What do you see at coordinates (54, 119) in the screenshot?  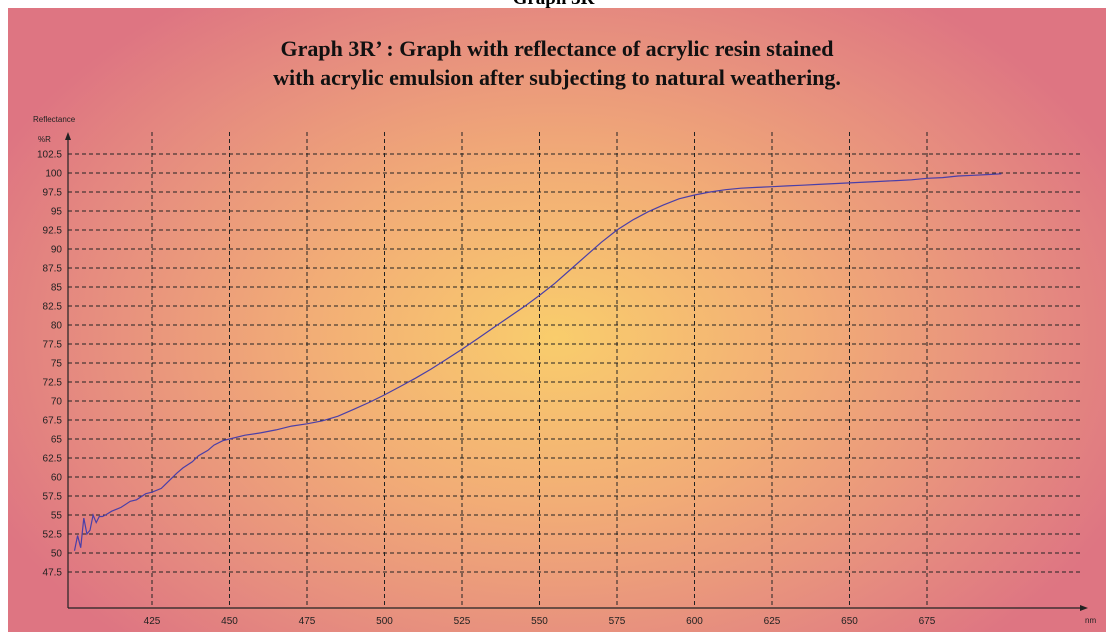 I see `y-axis-label: Reflectance` at bounding box center [54, 119].